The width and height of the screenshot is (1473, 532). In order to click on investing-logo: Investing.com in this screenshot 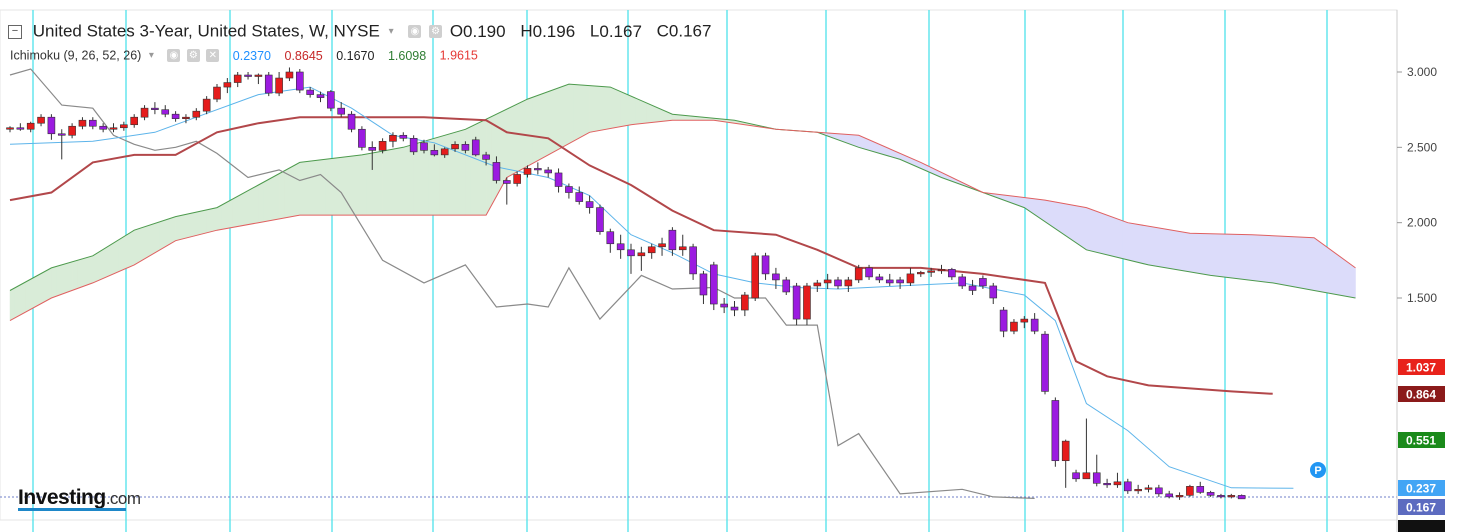, I will do `click(79, 498)`.